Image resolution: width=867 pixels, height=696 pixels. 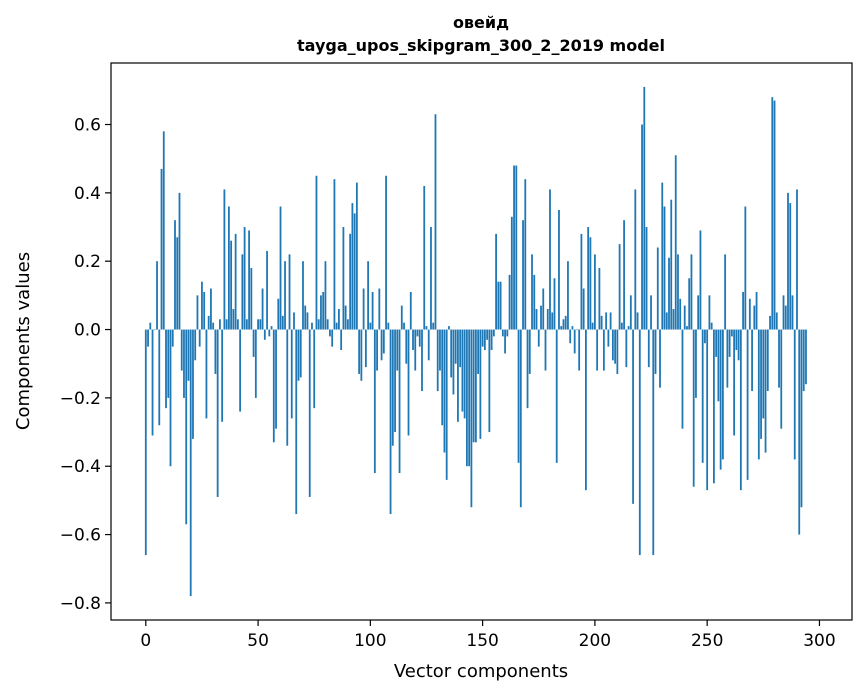 I want to click on chart-title: овейд, so click(x=481, y=22).